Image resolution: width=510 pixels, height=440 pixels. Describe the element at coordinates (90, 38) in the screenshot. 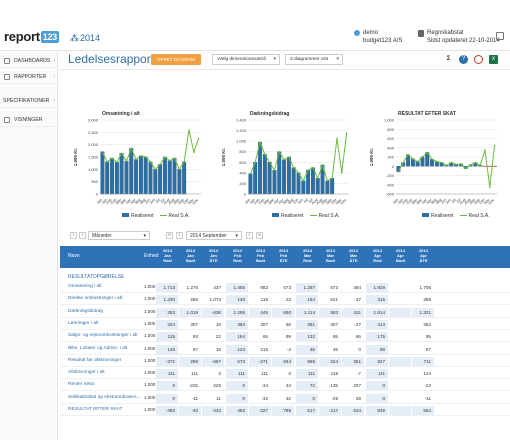

I see `year-label: 2014` at that location.